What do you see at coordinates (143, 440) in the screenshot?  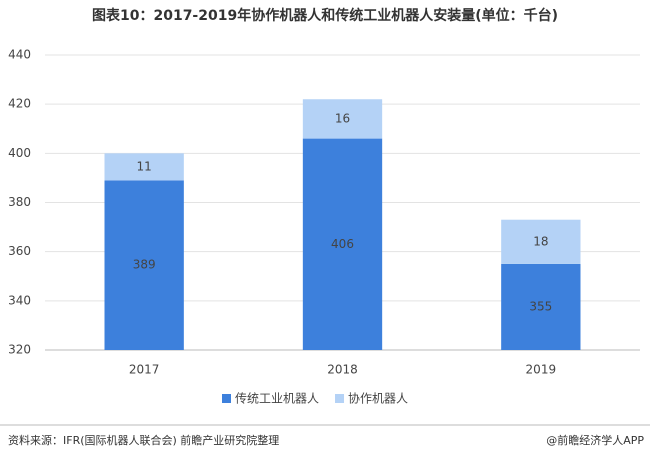 I see `source: 资料来源：IFR(国际机器人联合会) 前瞻产业研究院整理` at bounding box center [143, 440].